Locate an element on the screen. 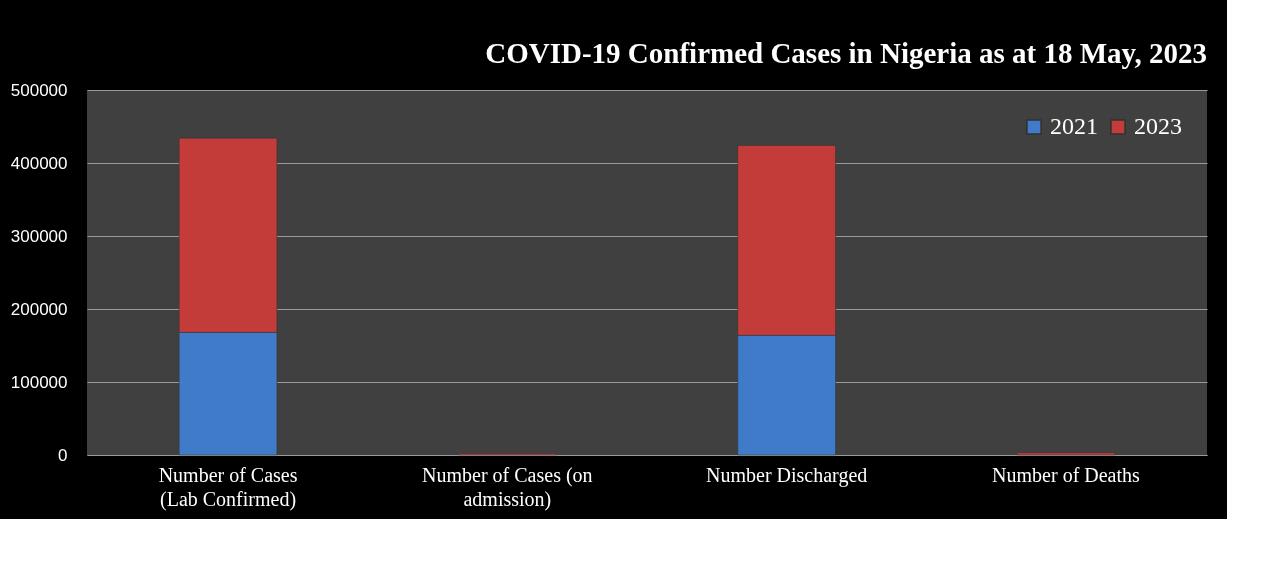 The width and height of the screenshot is (1263, 582). x-tick-label: Number of Cases (Lab Confirmed) is located at coordinates (228, 487).